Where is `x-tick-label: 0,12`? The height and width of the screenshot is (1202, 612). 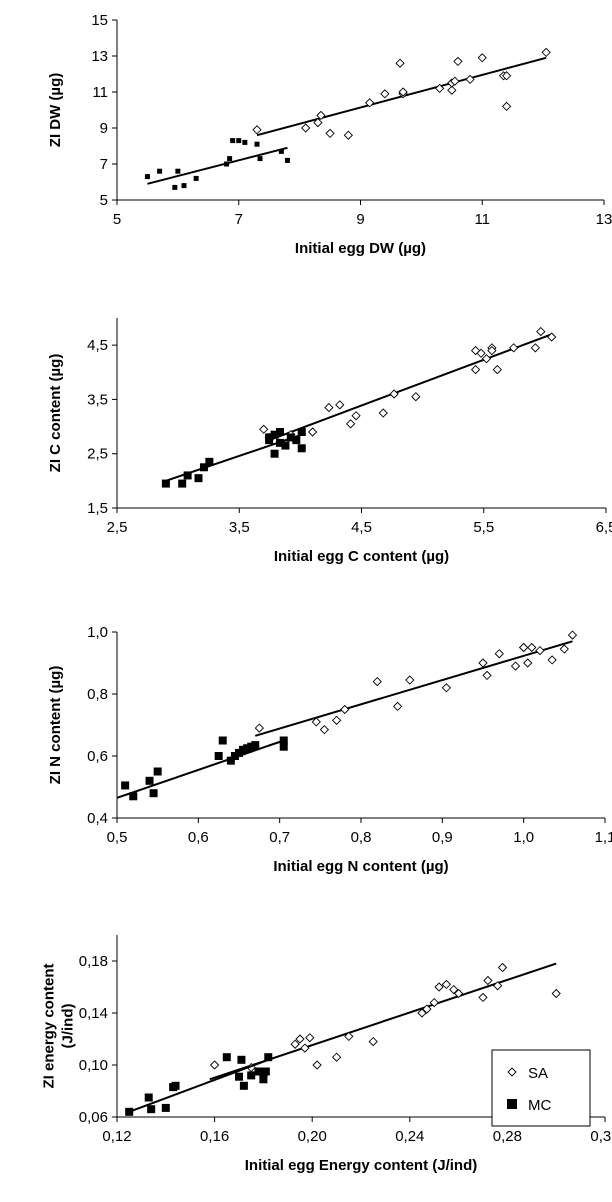
x-tick-label: 0,12 is located at coordinates (116, 1136).